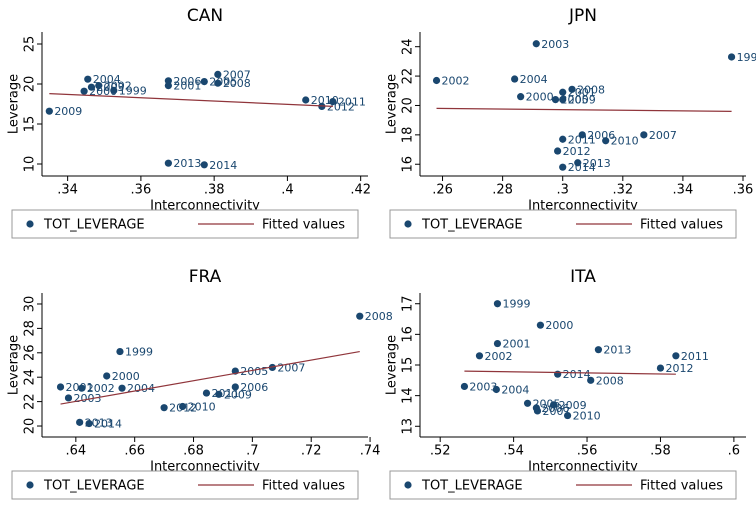 The width and height of the screenshot is (756, 523). I want to click on panel-title: FRA, so click(205, 277).